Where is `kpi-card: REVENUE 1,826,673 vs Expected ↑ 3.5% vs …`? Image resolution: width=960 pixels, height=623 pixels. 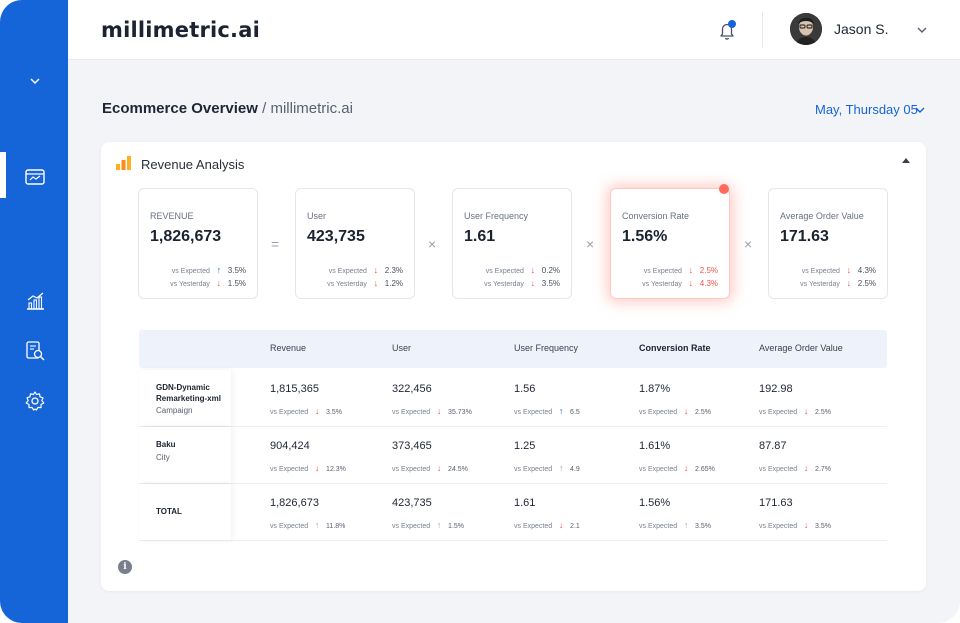
kpi-card: REVENUE 1,826,673 vs Expected ↑ 3.5% vs … is located at coordinates (198, 243).